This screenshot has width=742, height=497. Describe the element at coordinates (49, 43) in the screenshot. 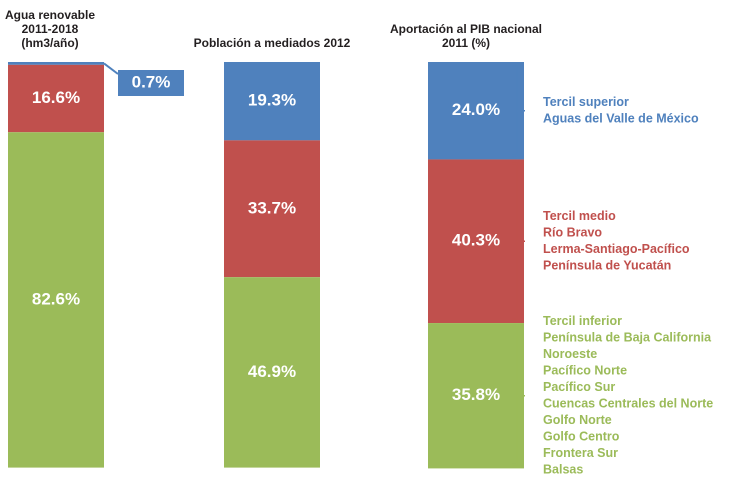

I see `category-label: (hm3/año)` at that location.